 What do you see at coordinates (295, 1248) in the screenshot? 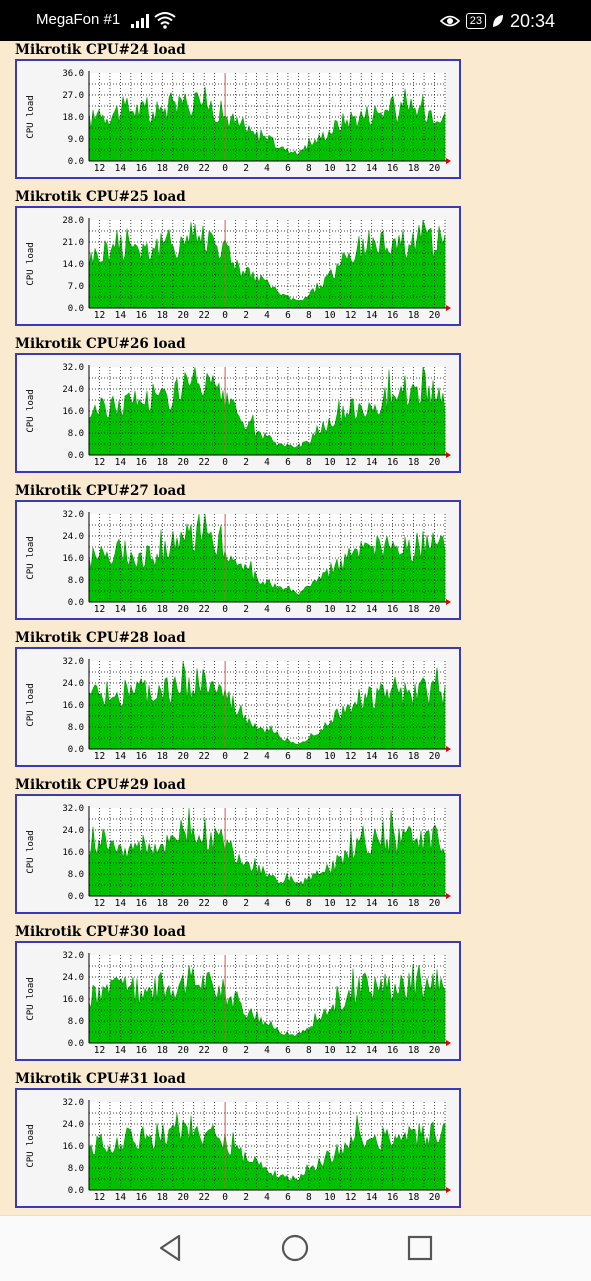
I see `home-button` at bounding box center [295, 1248].